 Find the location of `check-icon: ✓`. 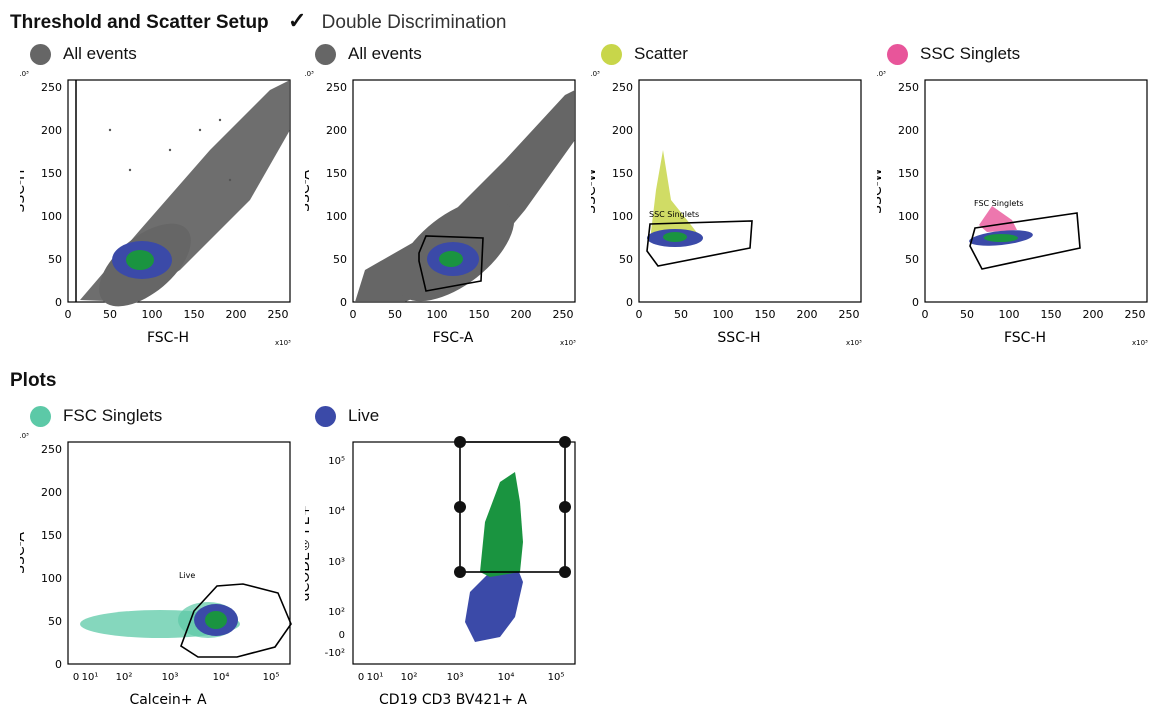

check-icon: ✓ is located at coordinates (297, 20).